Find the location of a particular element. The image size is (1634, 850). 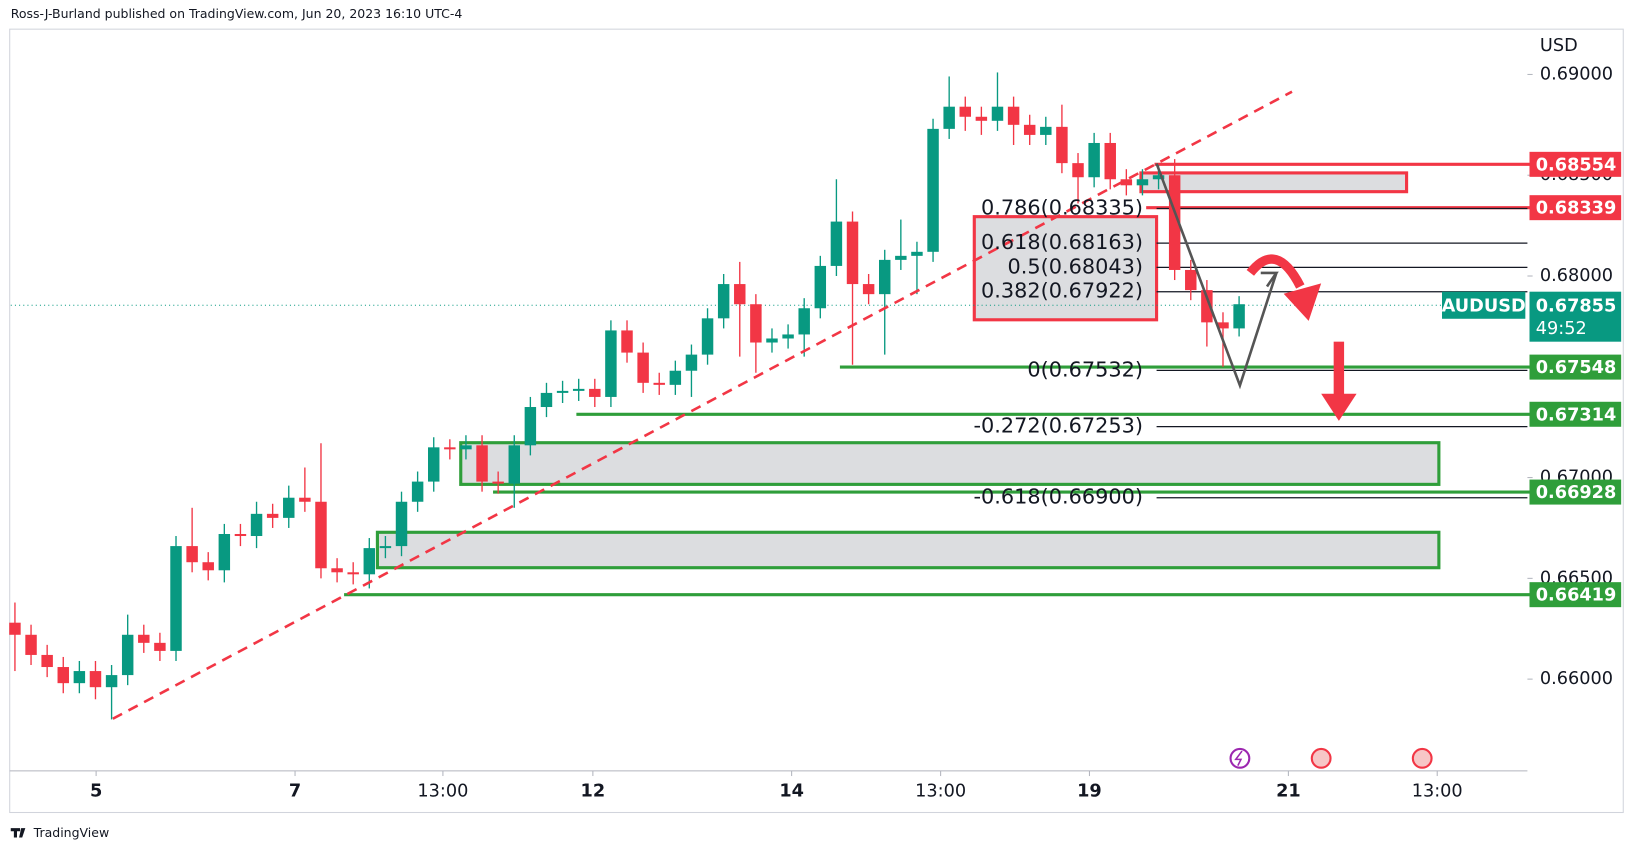

y-tick-label: 0.69000 is located at coordinates (1576, 74).